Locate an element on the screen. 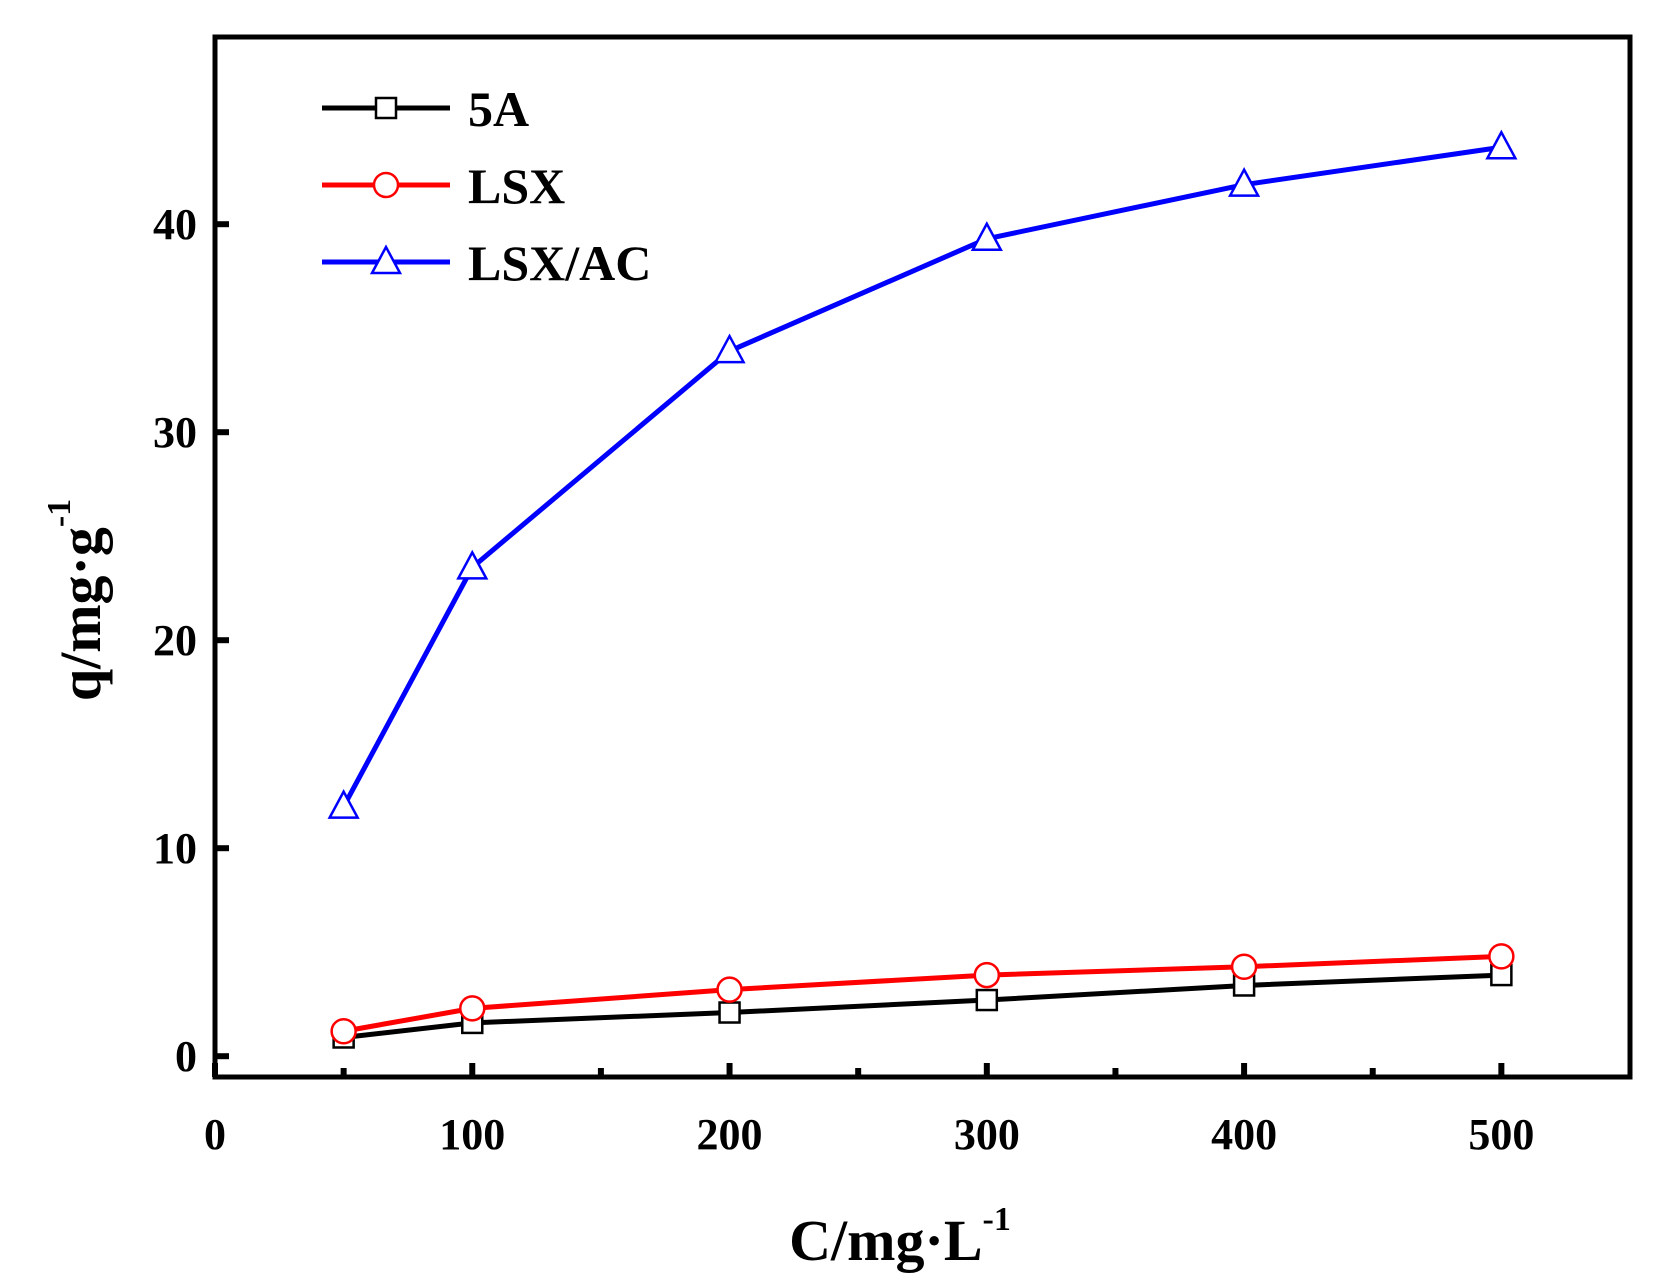  y-tick-label: 0 is located at coordinates (186, 1056).